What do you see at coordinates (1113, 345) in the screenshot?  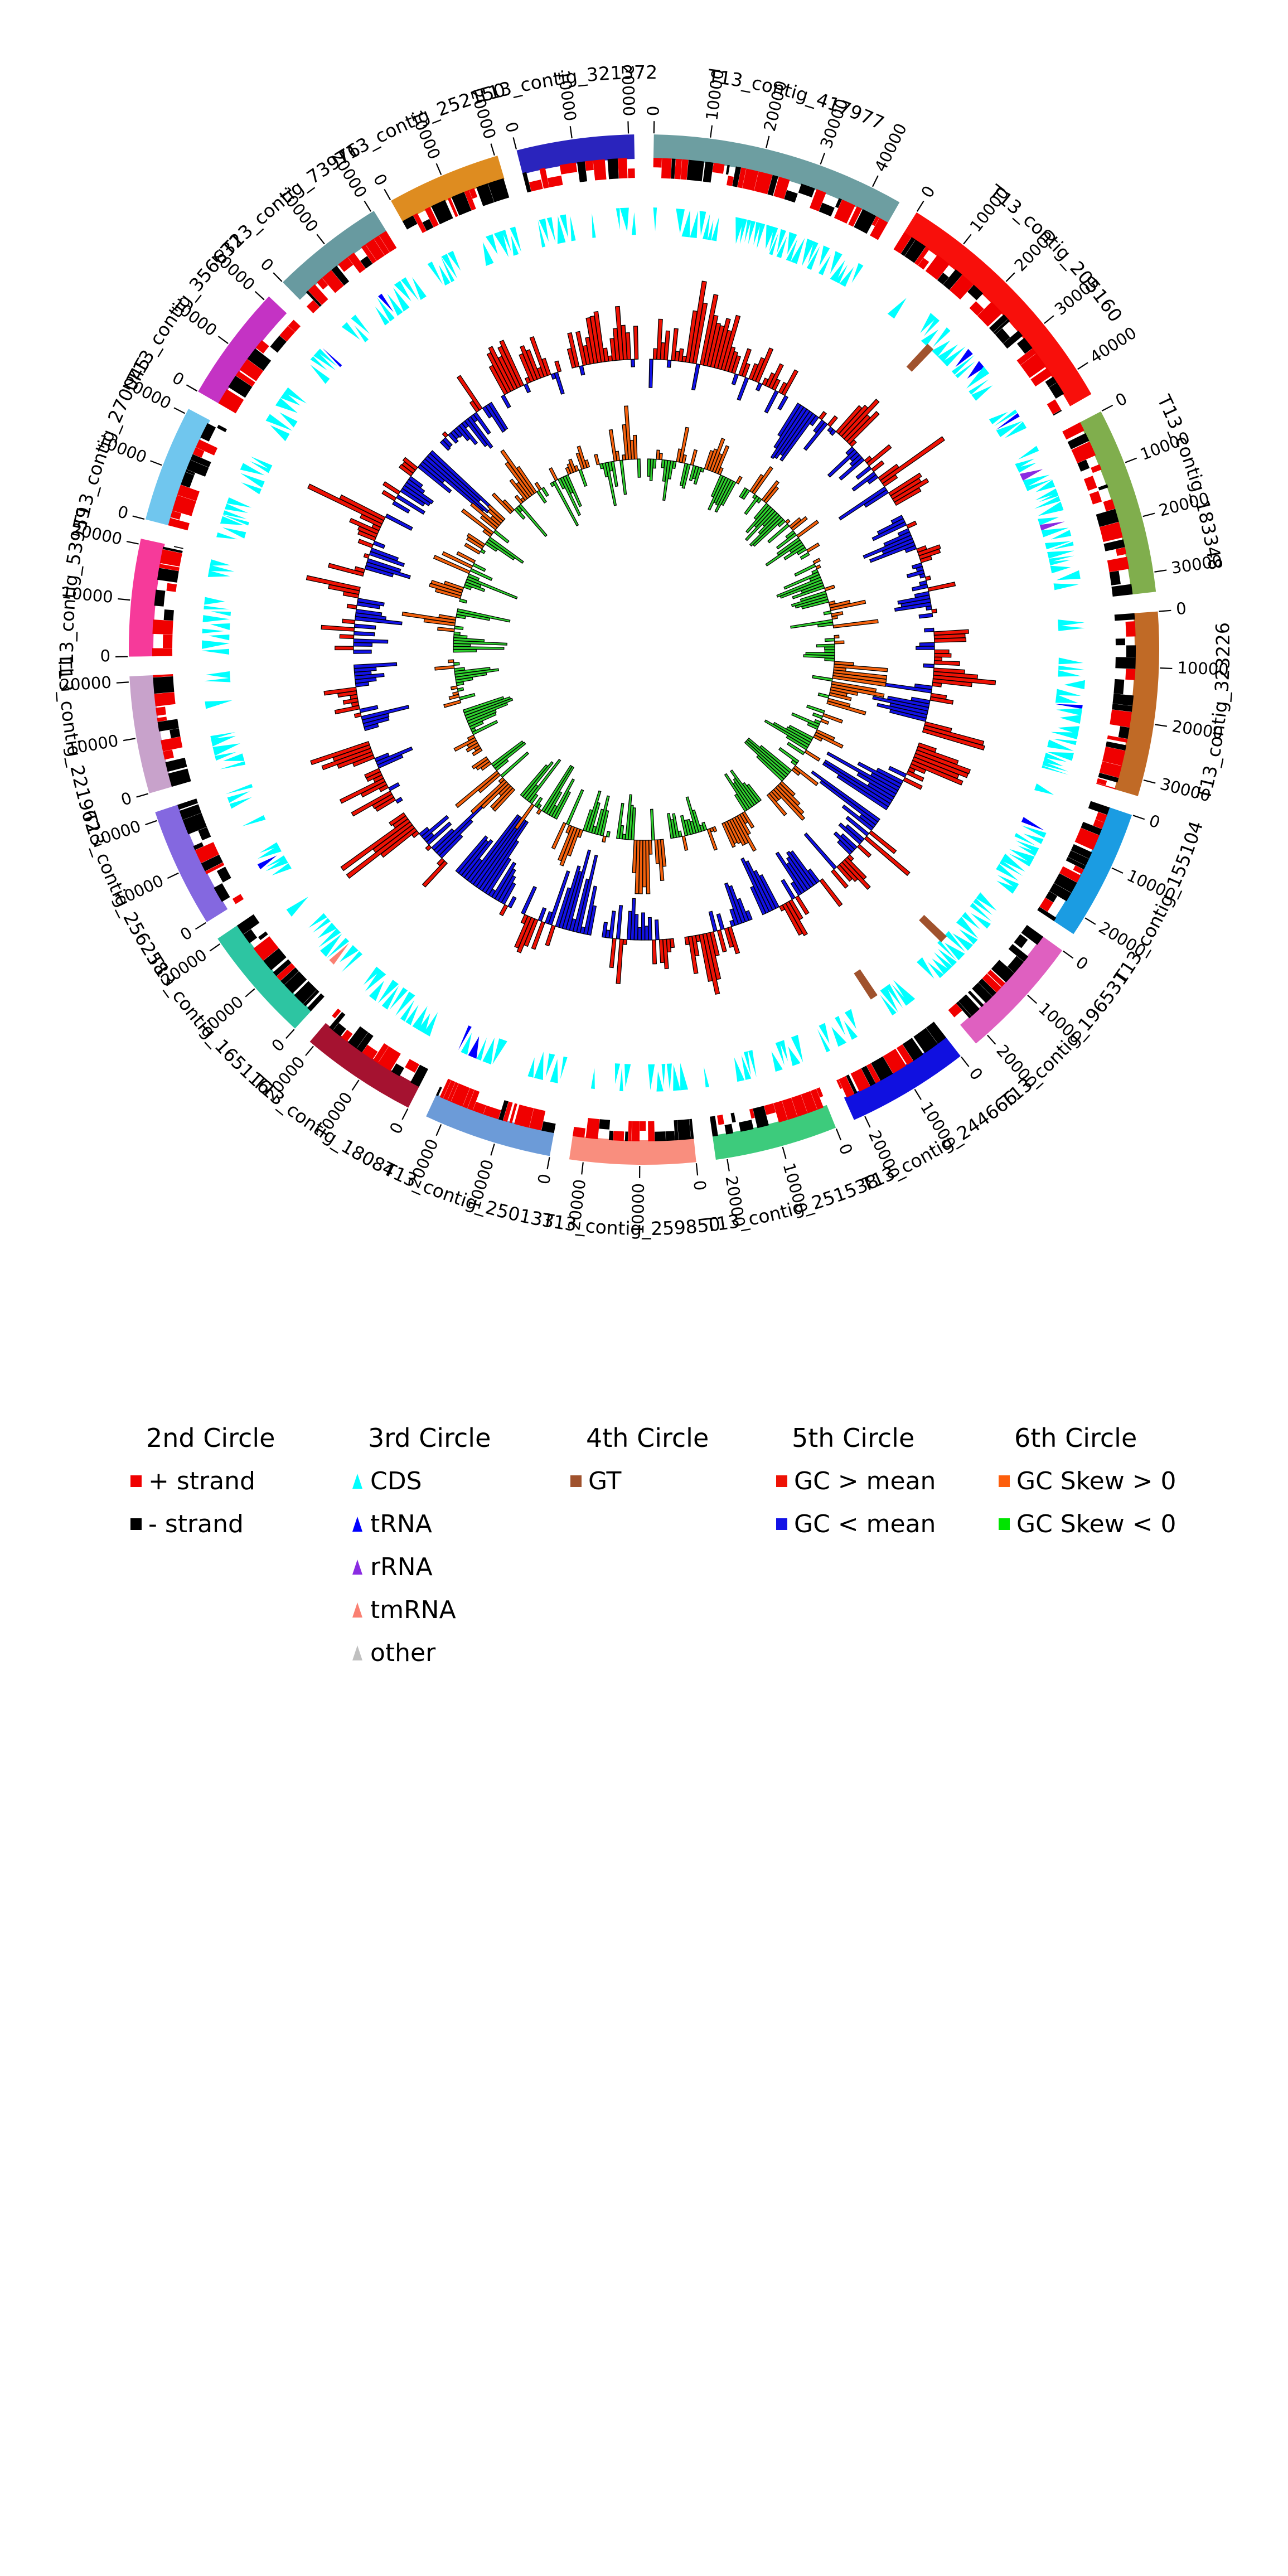 I see `tick-label: 40000` at bounding box center [1113, 345].